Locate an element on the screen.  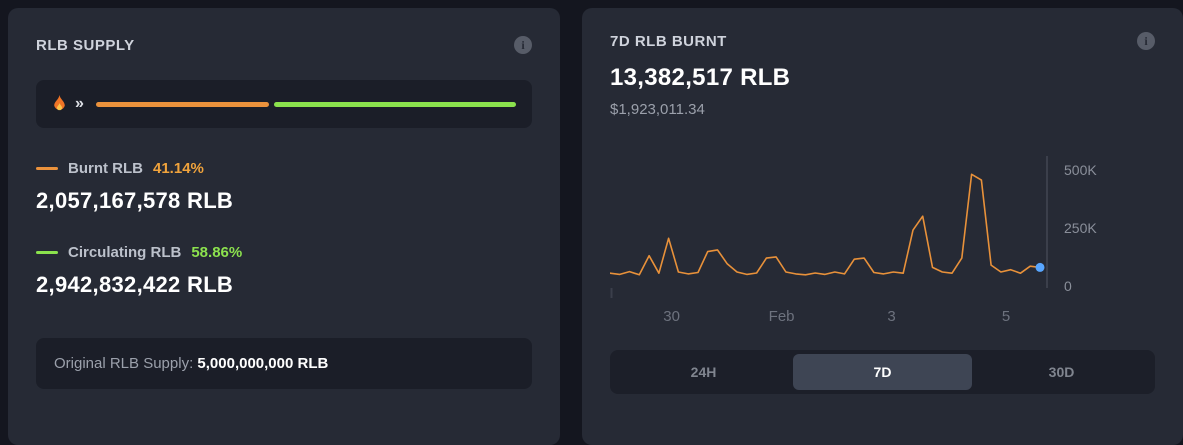
tab-7d: 7D is located at coordinates (882, 372).